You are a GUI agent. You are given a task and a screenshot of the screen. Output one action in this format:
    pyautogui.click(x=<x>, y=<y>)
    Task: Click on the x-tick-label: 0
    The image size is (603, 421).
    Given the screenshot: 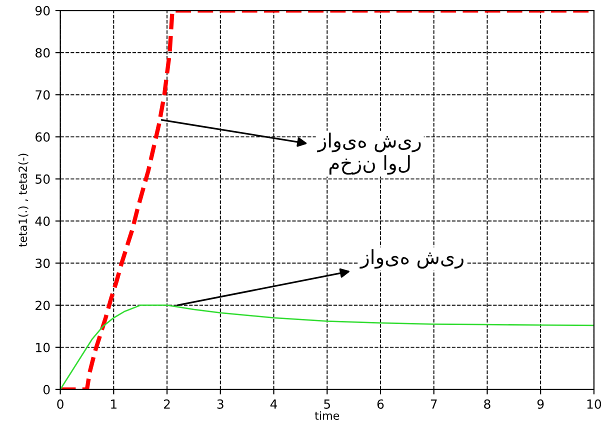 What is the action you would take?
    pyautogui.click(x=60, y=404)
    